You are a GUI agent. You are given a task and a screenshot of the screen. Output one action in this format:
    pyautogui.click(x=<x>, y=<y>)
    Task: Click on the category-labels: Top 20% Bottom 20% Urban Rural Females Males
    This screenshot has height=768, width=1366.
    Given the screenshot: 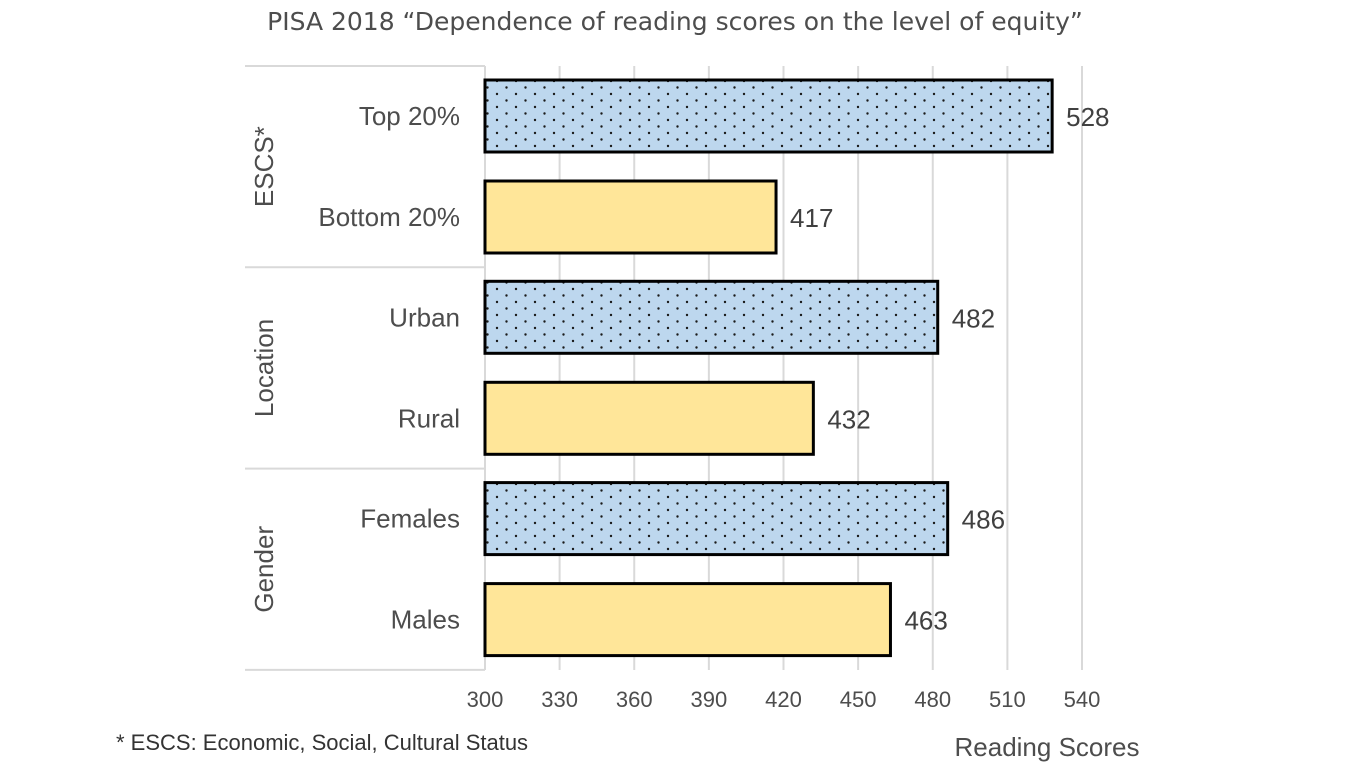 What is the action you would take?
    pyautogui.click(x=389, y=368)
    